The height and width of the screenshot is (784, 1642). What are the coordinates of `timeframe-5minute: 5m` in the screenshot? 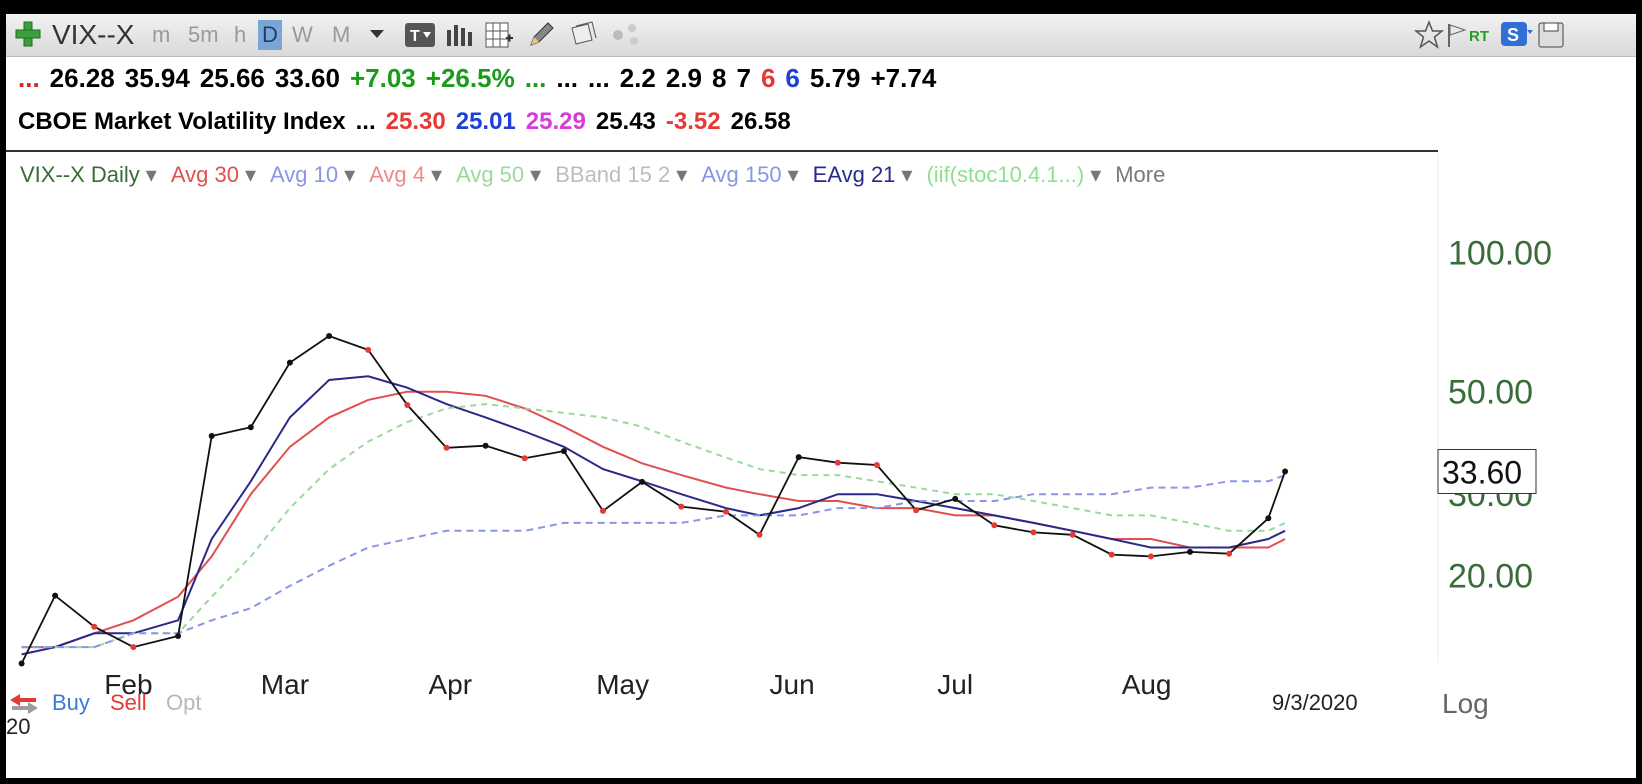 It's located at (203, 34).